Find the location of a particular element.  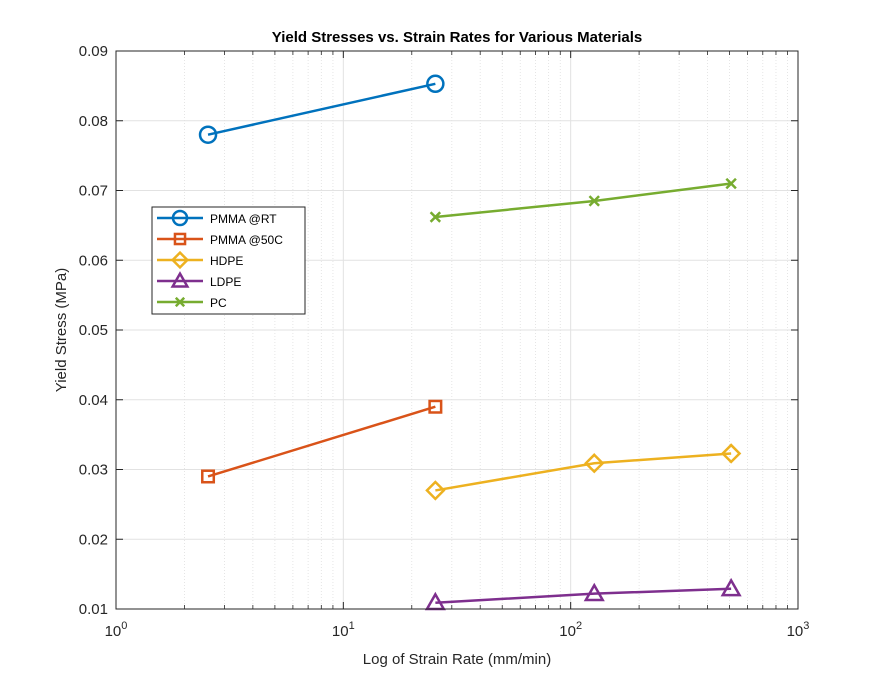

y-axis-label: Yield Stress (MPa) is located at coordinates (61, 330).